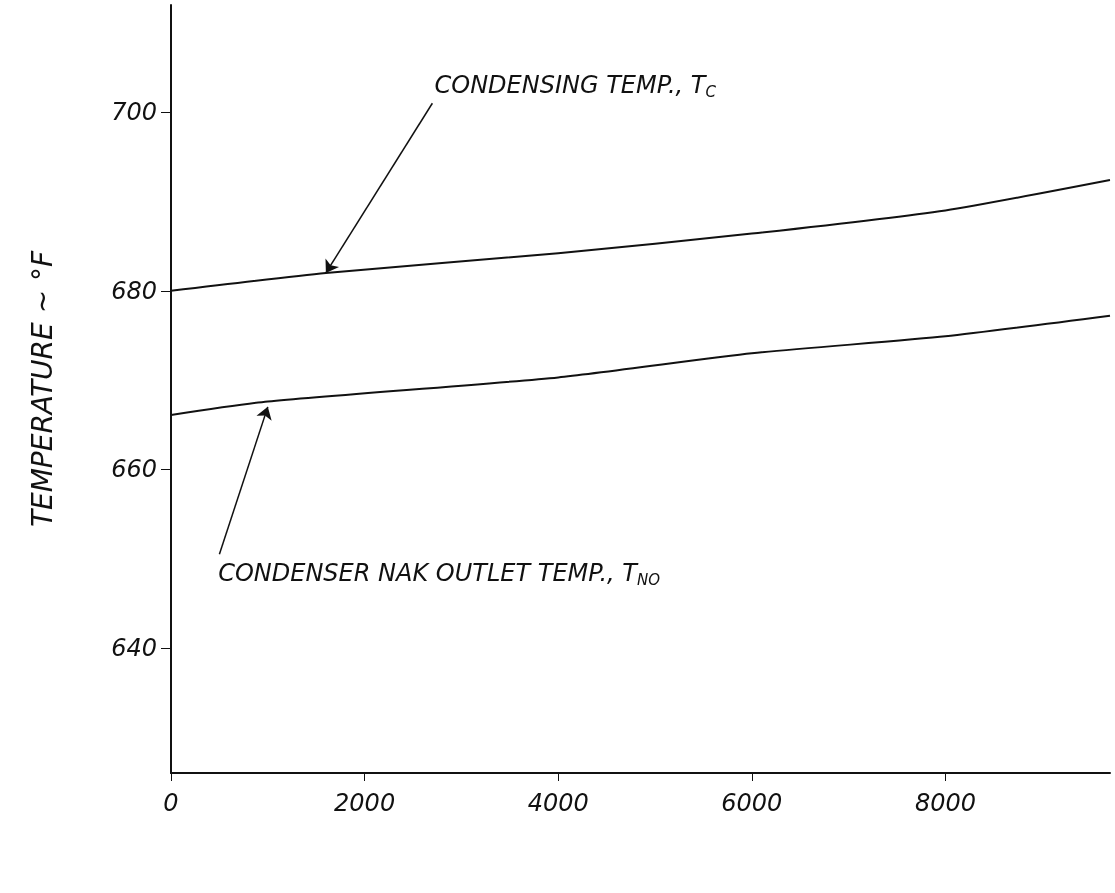 This screenshot has height=893, width=1115. What do you see at coordinates (134, 647) in the screenshot?
I see `y-tick-label: 640` at bounding box center [134, 647].